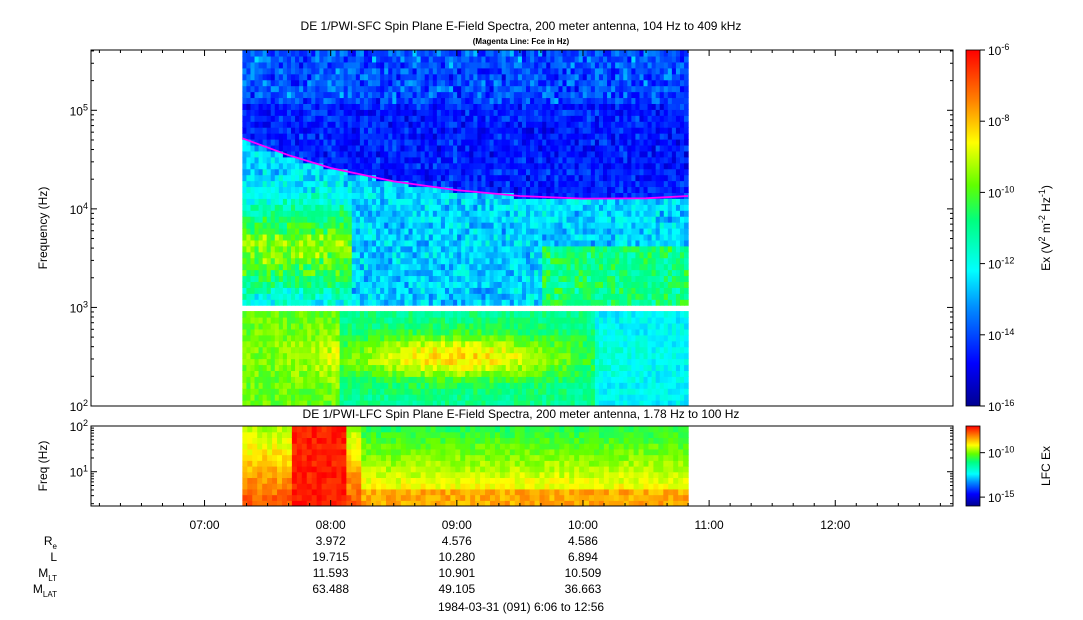  Describe the element at coordinates (1001, 335) in the screenshot. I see `top-colorbar-tick-label: 10⁻¹⁴` at that location.